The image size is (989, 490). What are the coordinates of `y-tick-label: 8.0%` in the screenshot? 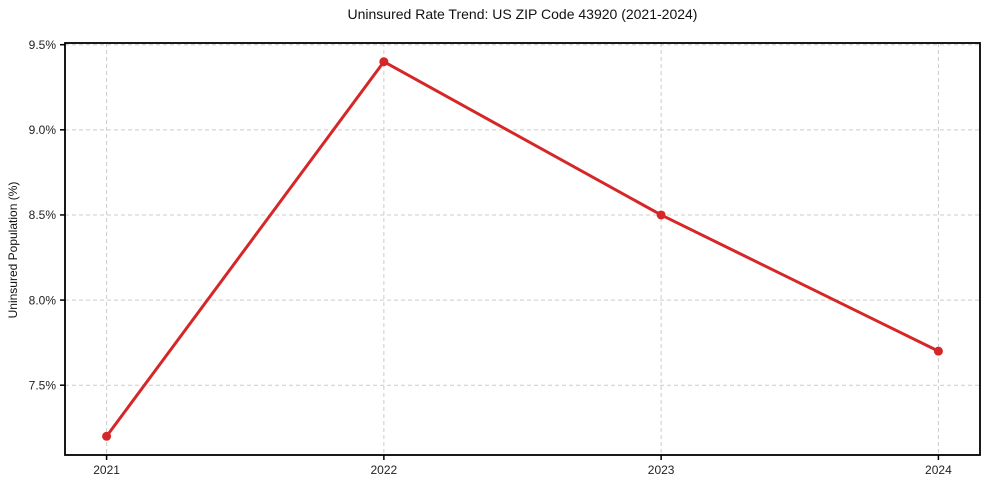 It's located at (43, 300).